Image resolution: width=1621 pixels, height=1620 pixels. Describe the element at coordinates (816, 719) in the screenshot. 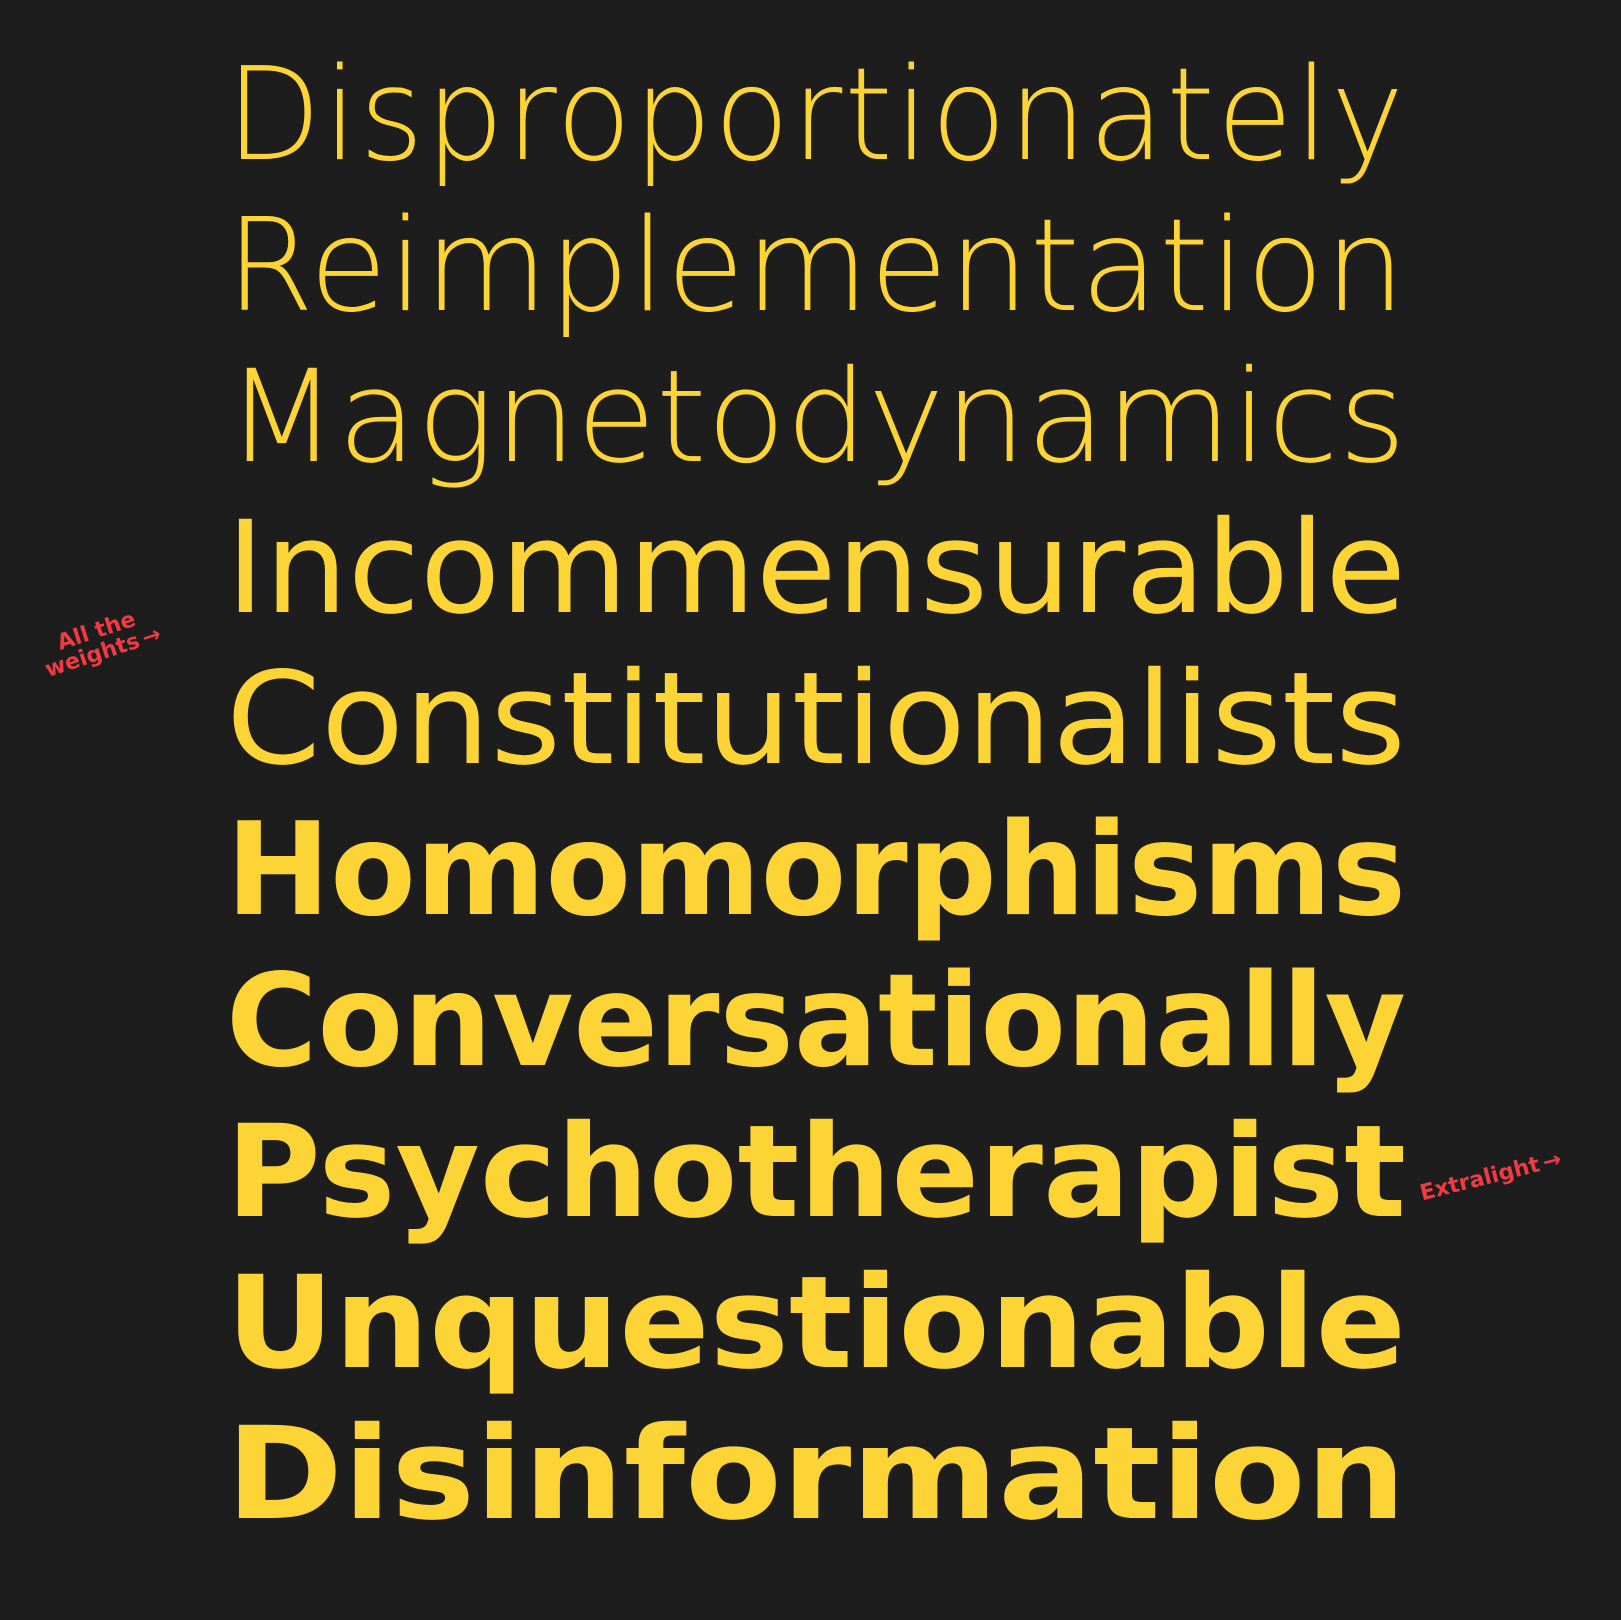

I see `specimen-word-5: Constitutionalists` at that location.